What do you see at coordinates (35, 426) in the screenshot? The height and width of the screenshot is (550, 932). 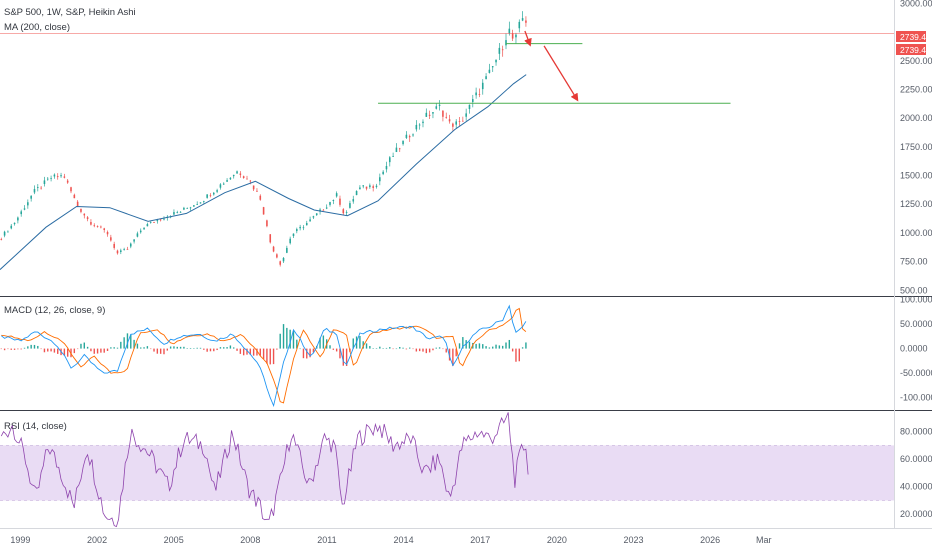 I see `rsi-legend: RSI (14, close)` at bounding box center [35, 426].